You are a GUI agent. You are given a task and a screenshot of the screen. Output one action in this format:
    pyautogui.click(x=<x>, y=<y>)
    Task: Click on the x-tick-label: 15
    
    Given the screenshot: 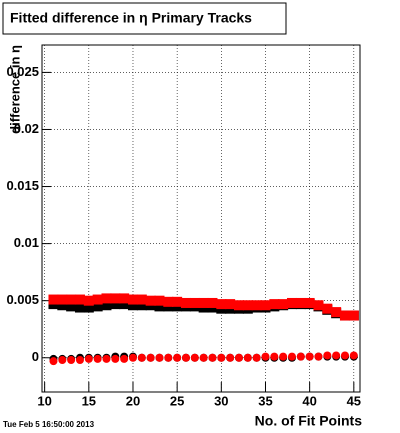 What is the action you would take?
    pyautogui.click(x=89, y=400)
    